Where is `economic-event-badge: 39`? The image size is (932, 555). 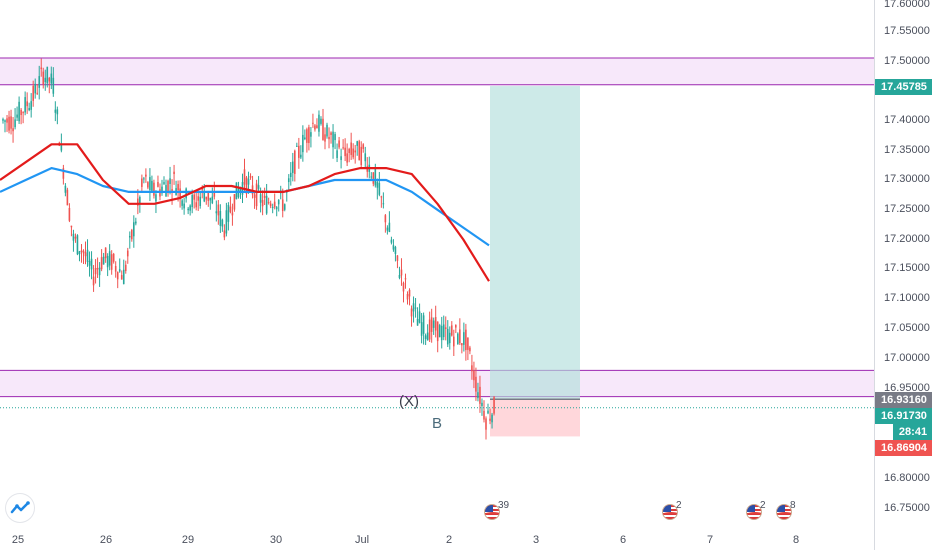
economic-event-badge: 39 is located at coordinates (497, 512).